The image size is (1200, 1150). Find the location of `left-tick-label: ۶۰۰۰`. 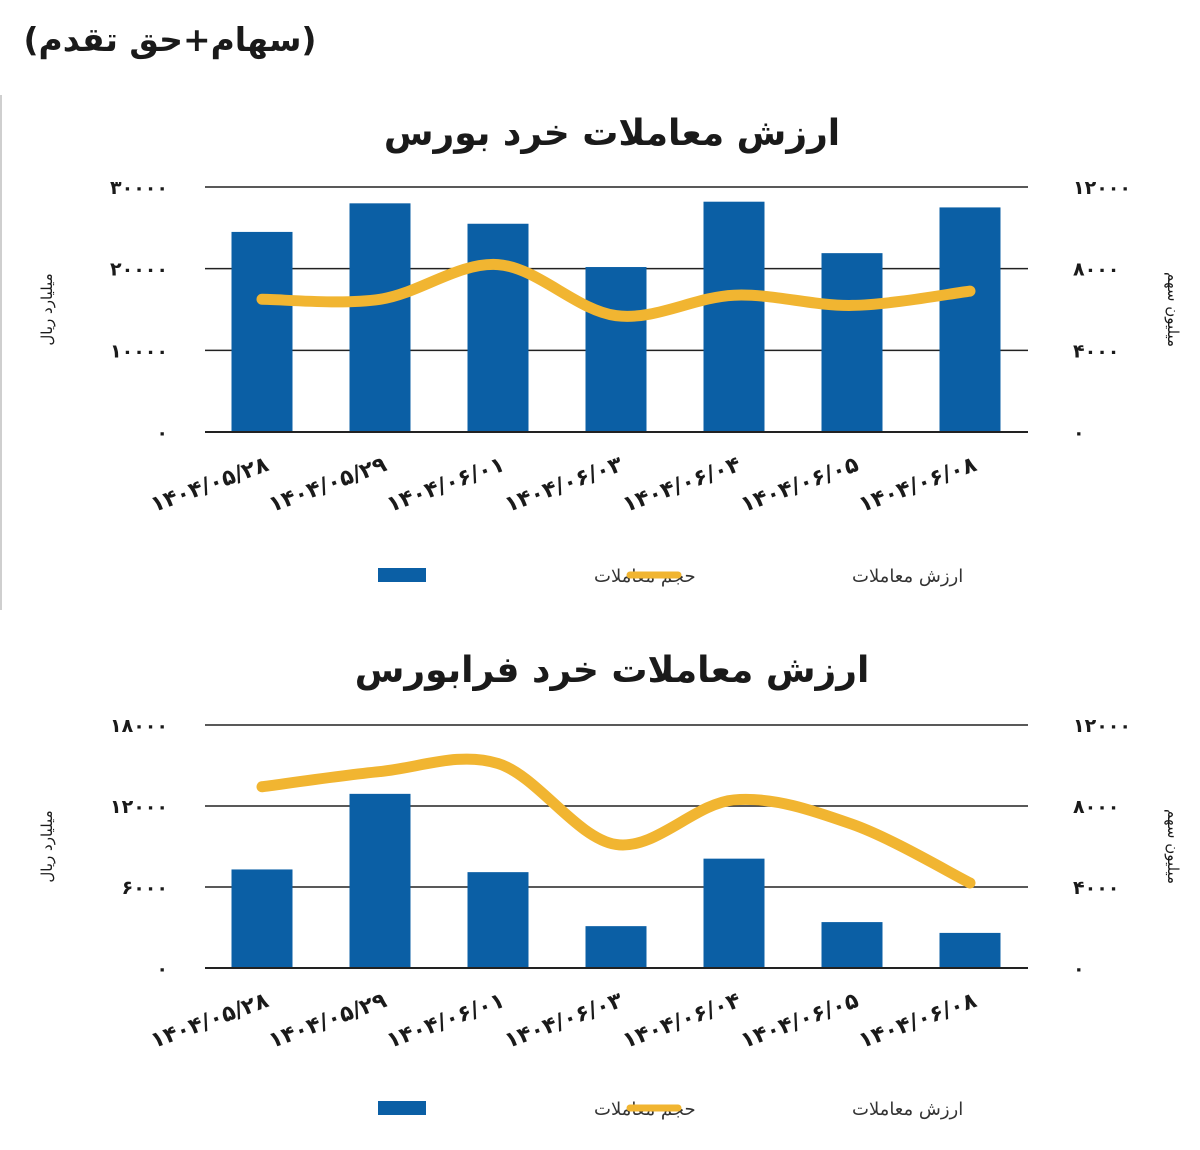

left-tick-label: ۶۰۰۰ is located at coordinates (145, 888).